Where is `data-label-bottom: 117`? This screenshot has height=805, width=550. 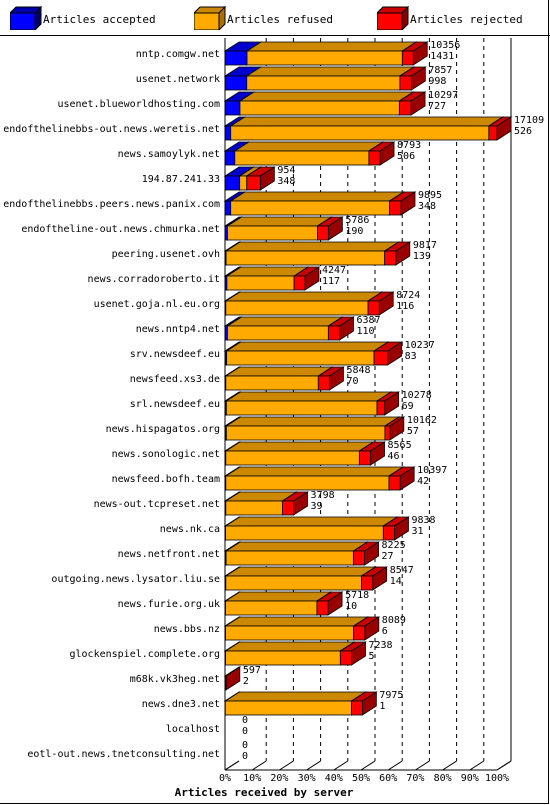 data-label-bottom: 117 is located at coordinates (331, 281).